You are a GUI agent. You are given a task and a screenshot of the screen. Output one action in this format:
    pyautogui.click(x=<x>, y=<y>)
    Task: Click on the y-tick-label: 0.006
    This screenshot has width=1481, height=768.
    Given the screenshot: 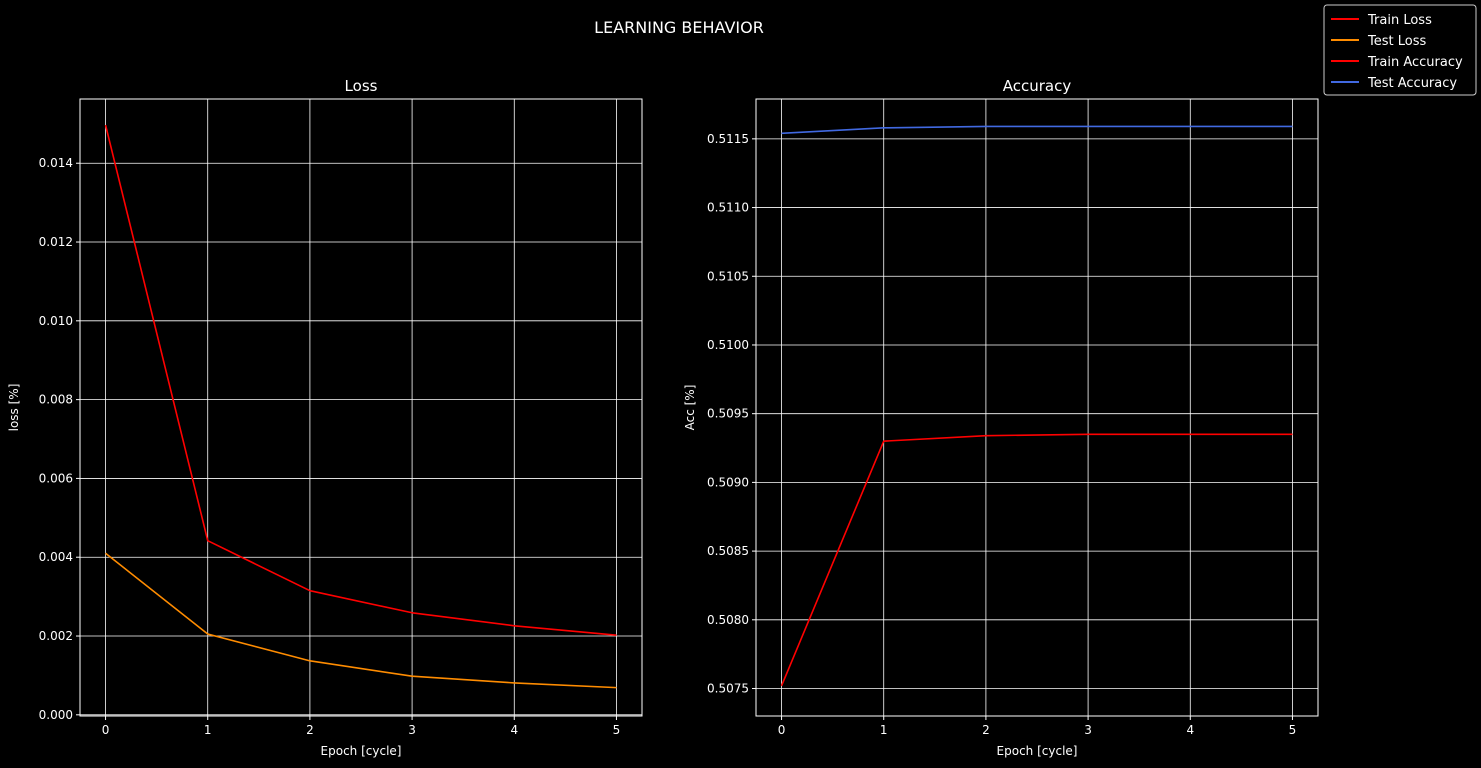 What is the action you would take?
    pyautogui.click(x=56, y=478)
    